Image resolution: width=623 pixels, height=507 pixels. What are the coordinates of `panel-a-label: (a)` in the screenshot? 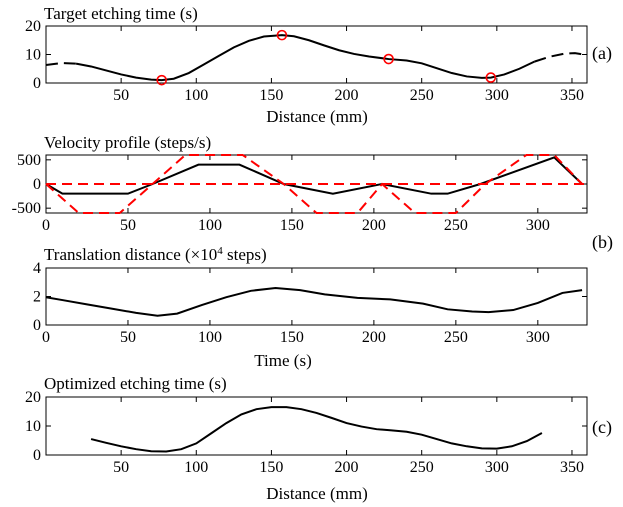 It's located at (602, 53).